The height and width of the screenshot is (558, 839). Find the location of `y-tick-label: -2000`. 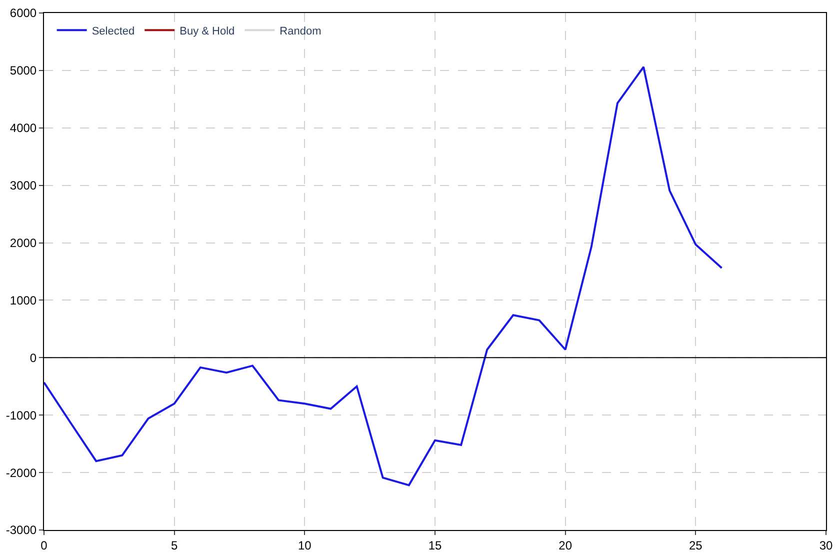

y-tick-label: -2000 is located at coordinates (21, 473).